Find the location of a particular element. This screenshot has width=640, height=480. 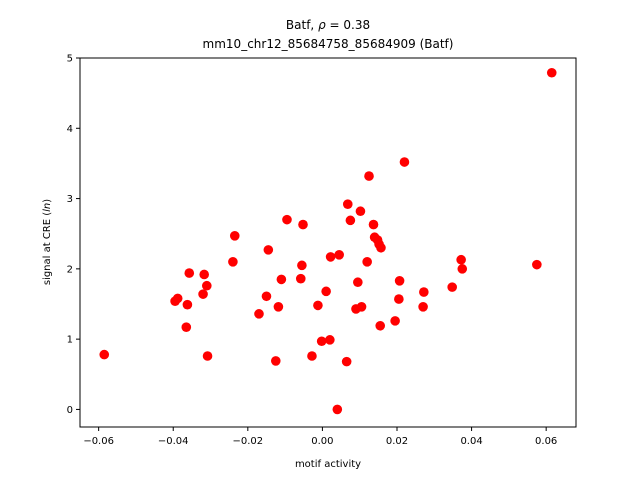

x-tick-label-0: −0.06 is located at coordinates (98, 441).